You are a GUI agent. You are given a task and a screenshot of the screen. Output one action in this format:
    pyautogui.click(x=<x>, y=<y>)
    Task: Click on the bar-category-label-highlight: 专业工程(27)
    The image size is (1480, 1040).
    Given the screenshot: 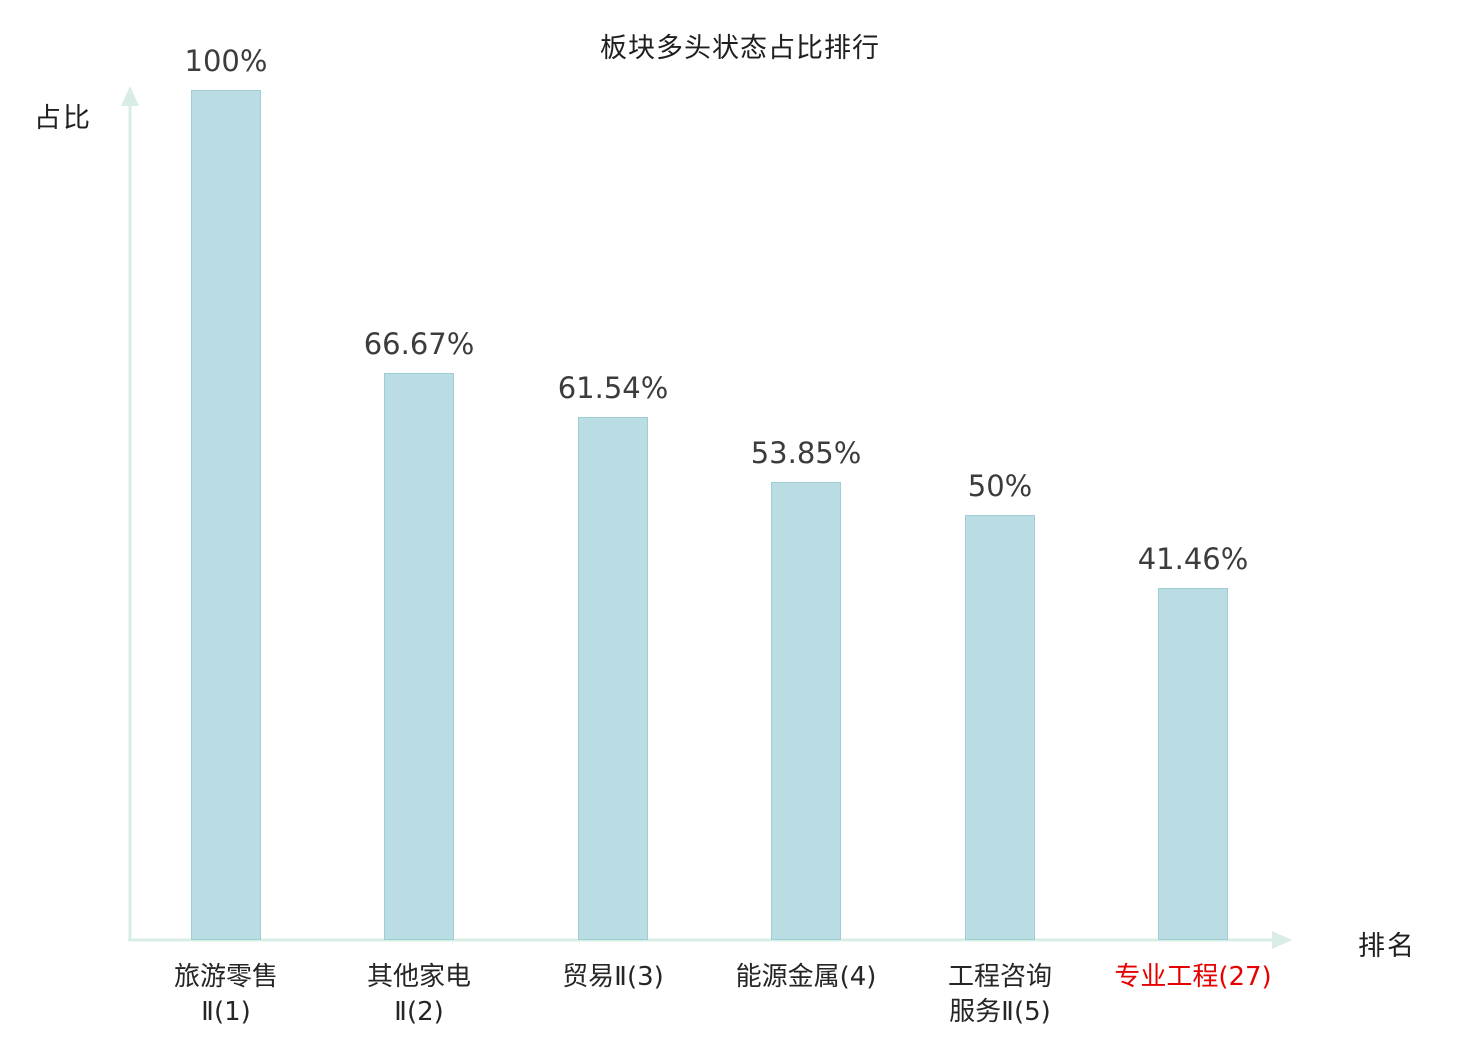 What is the action you would take?
    pyautogui.click(x=1193, y=977)
    